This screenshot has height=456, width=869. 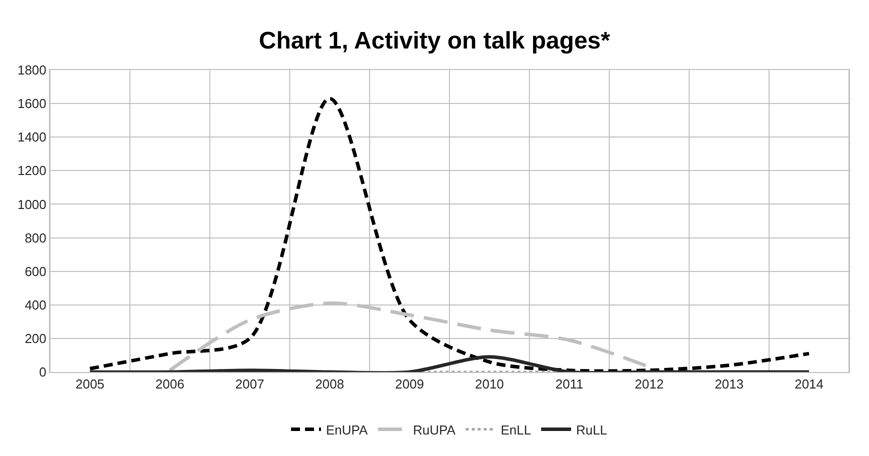 What do you see at coordinates (35, 338) in the screenshot?
I see `y-tick-label: 200` at bounding box center [35, 338].